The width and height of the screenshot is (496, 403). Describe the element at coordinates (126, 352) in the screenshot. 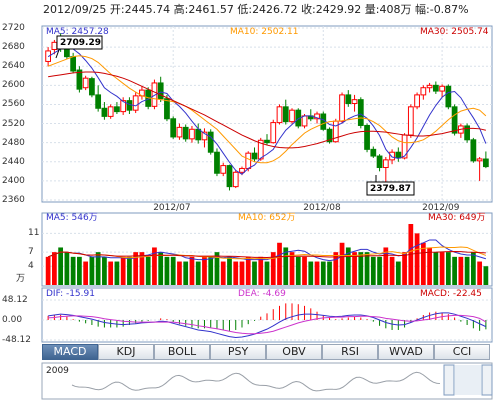

I see `tab-kdj: KDJ` at that location.